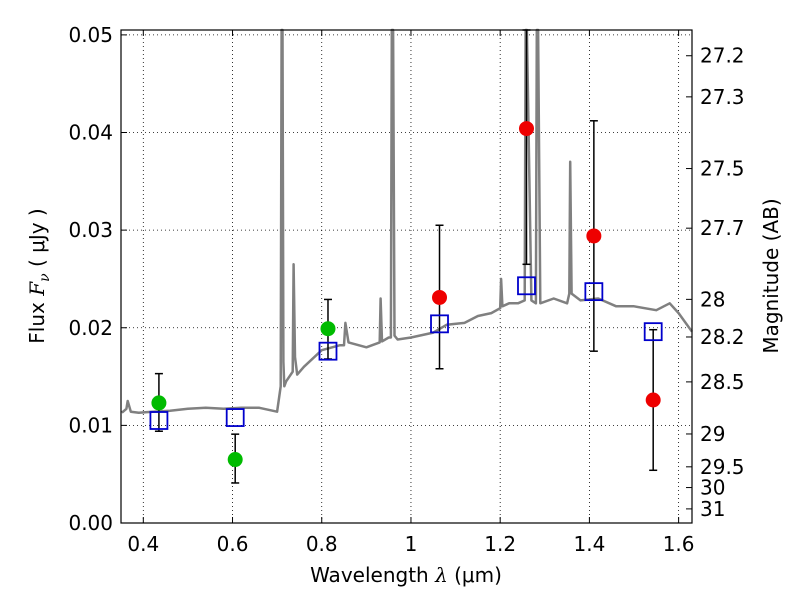 This screenshot has height=600, width=800. What do you see at coordinates (722, 169) in the screenshot?
I see `magnitude-tick-label: 27.5` at bounding box center [722, 169].